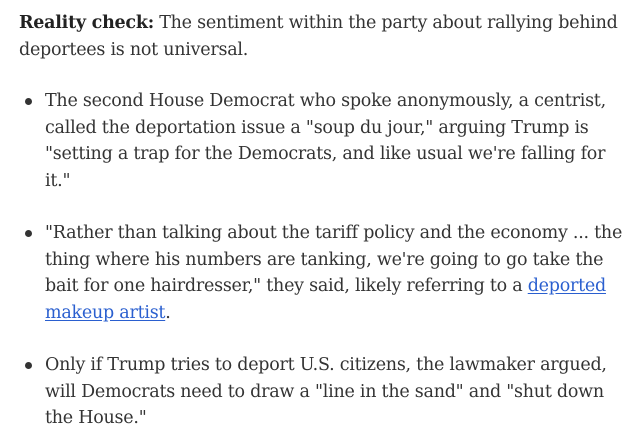  I want to click on deported-makeup-artist-link: deported makeup artist, so click(325, 299).